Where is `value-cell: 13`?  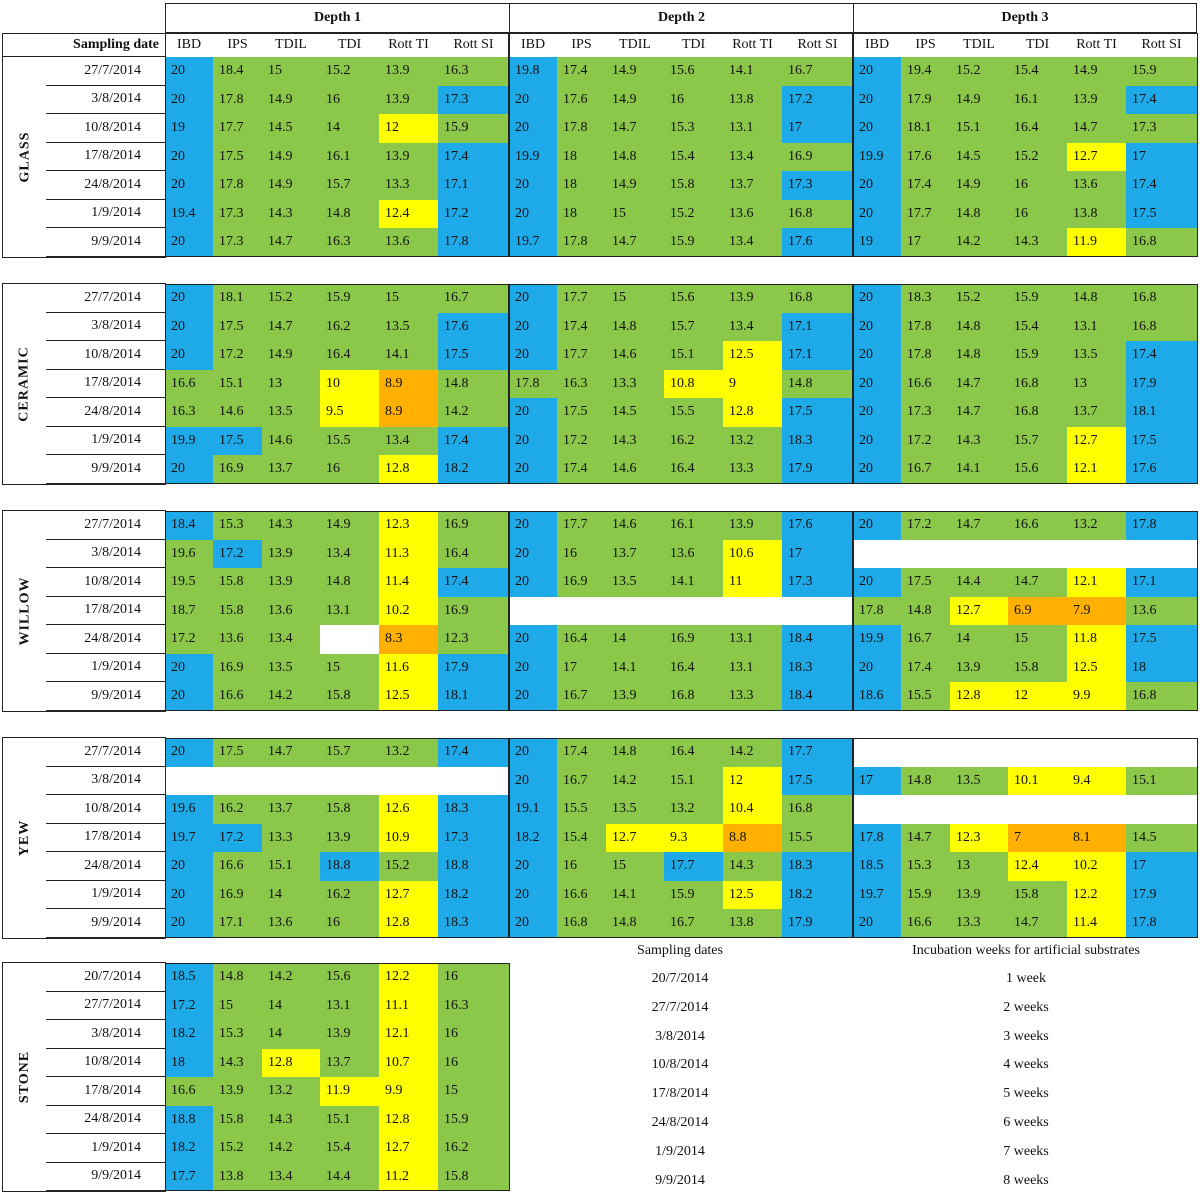
value-cell: 13 is located at coordinates (291, 383).